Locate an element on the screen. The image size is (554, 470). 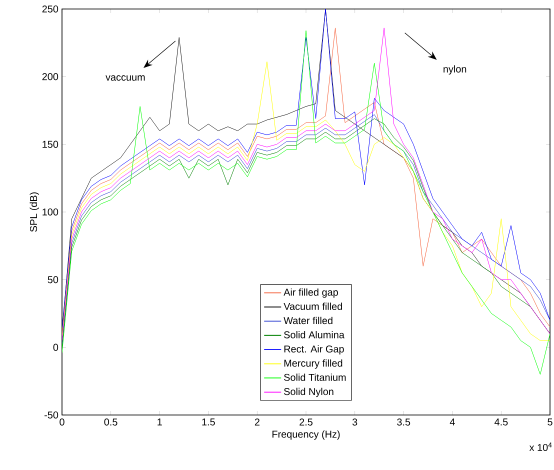
x-tick-label: 2.5 is located at coordinates (306, 422).